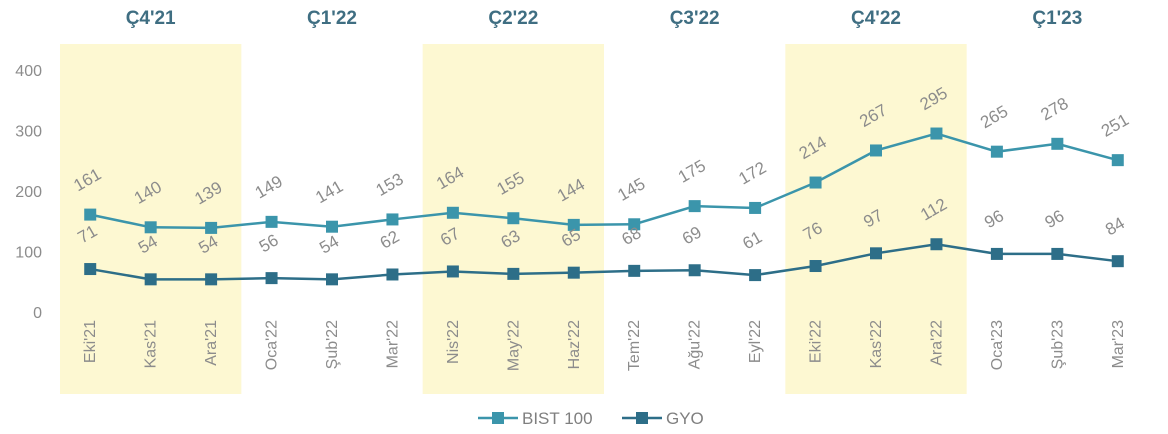  Describe the element at coordinates (994, 117) in the screenshot. I see `data-label: 265` at that location.